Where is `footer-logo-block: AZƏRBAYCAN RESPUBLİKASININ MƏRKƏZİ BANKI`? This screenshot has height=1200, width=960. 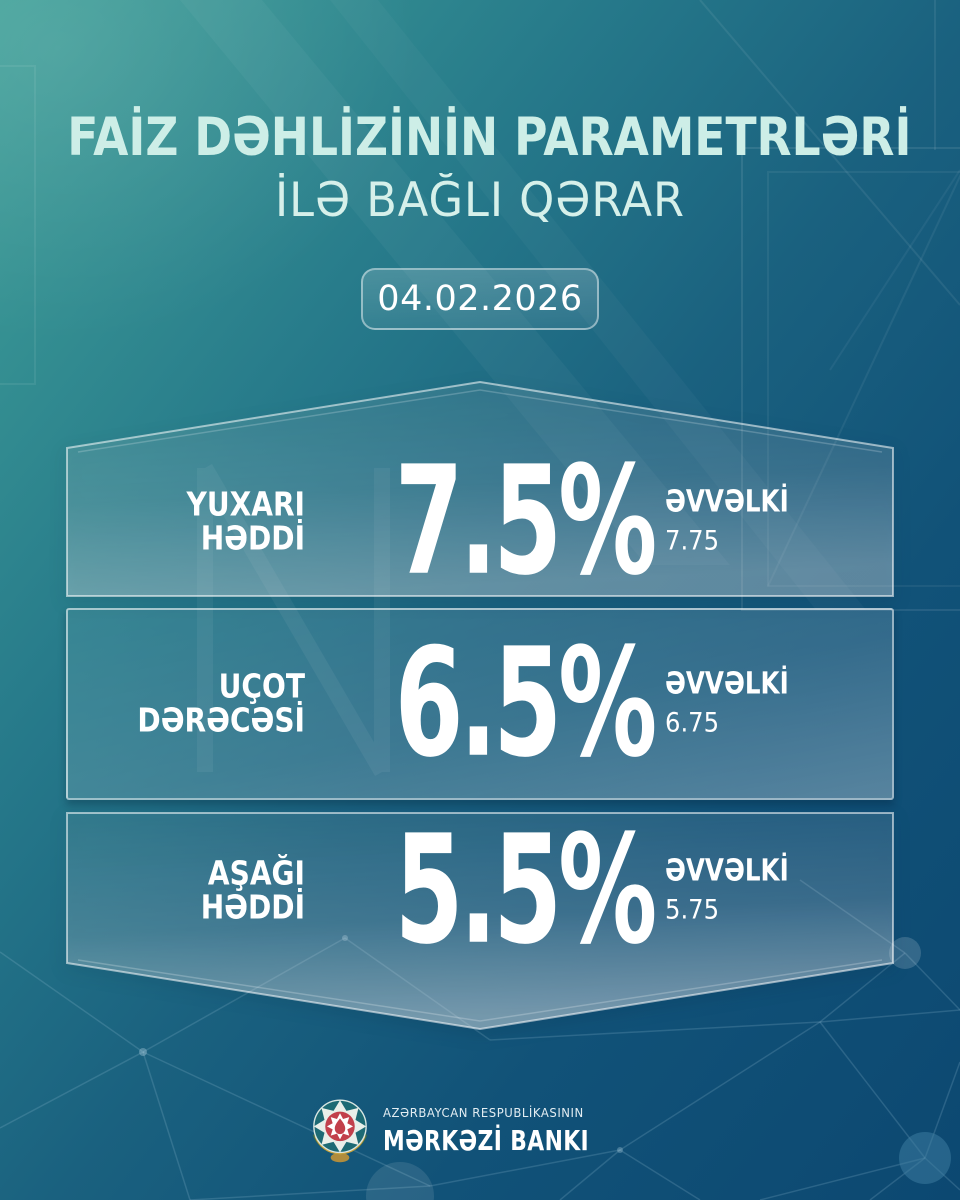
footer-logo-block: AZƏRBAYCAN RESPUBLİKASININ MƏRKƏZİ BANKI is located at coordinates (480, 1131).